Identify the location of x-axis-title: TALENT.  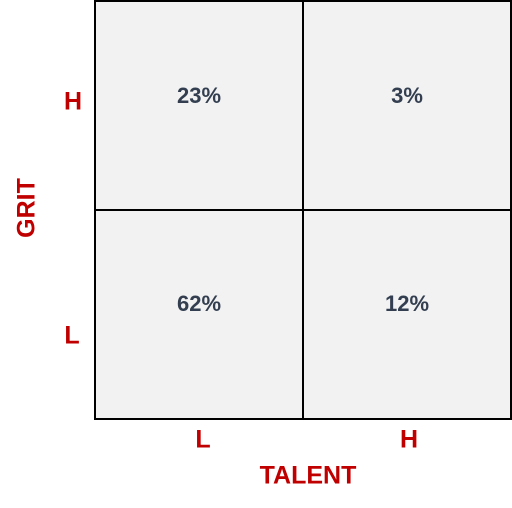
(308, 476).